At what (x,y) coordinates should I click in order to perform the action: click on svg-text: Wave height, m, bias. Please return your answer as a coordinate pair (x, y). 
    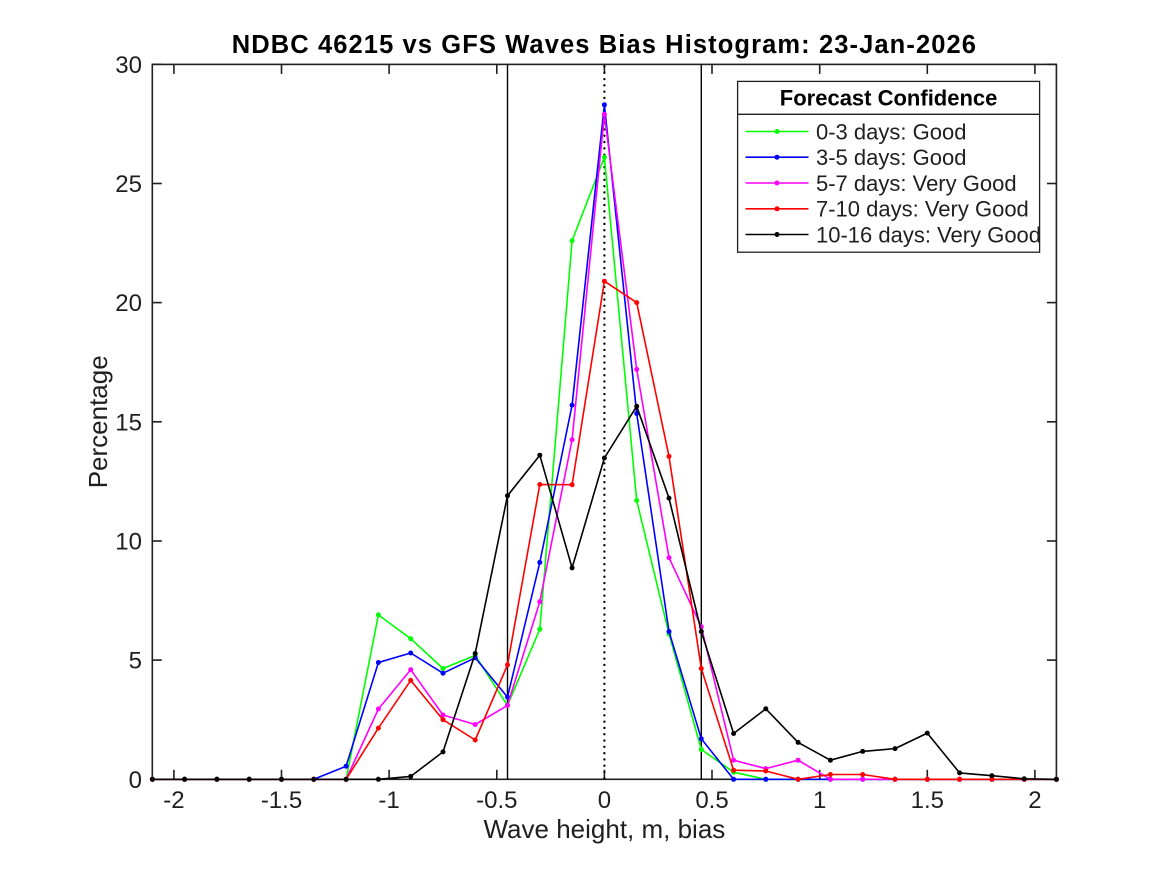
    Looking at the image, I should click on (604, 829).